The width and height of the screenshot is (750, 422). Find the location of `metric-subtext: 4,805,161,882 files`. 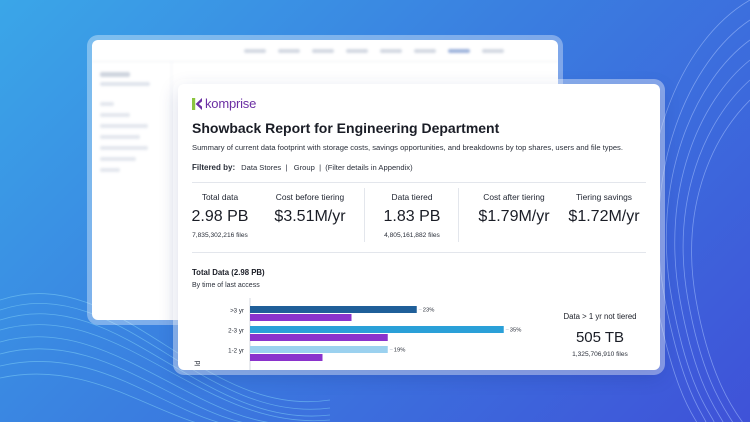

metric-subtext: 4,805,161,882 files is located at coordinates (412, 235).